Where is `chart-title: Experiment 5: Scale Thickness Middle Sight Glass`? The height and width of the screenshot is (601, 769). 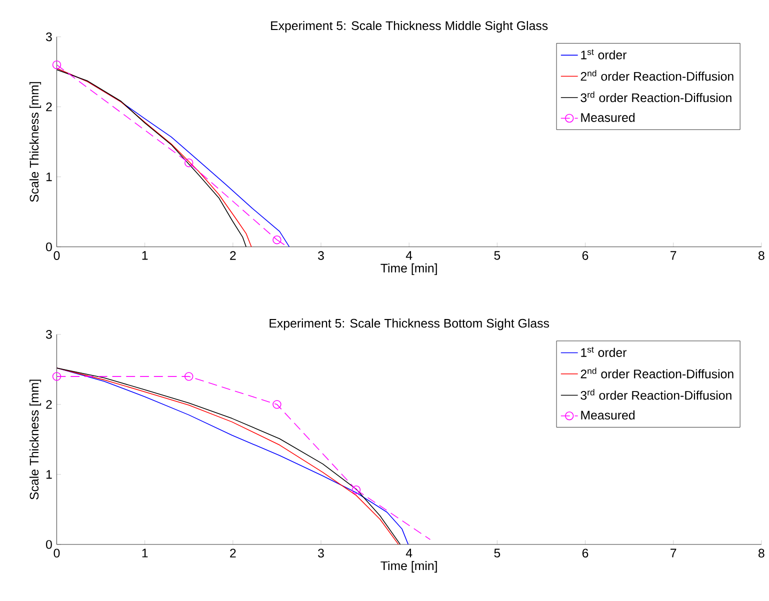 chart-title: Experiment 5: Scale Thickness Middle Sight Glass is located at coordinates (409, 26).